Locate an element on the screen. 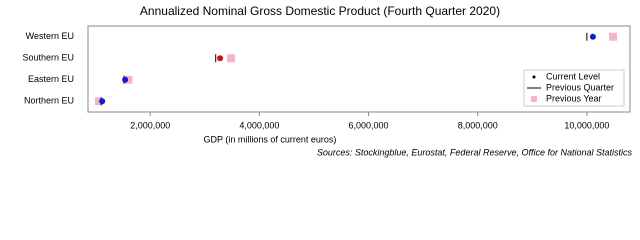  x-tick-label: 4,000,000 is located at coordinates (259, 125).